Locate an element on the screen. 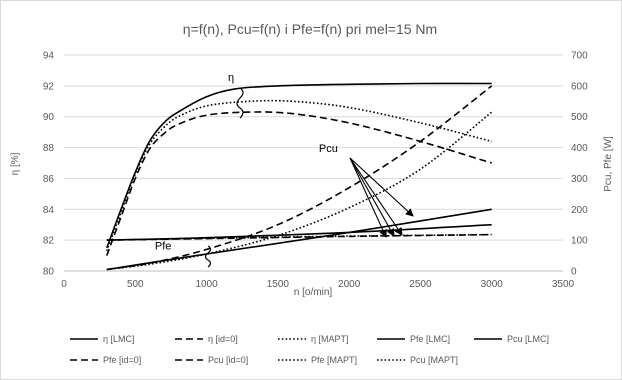 Image resolution: width=622 pixels, height=380 pixels. legend-entry: Pcu [MAPT] is located at coordinates (434, 360).